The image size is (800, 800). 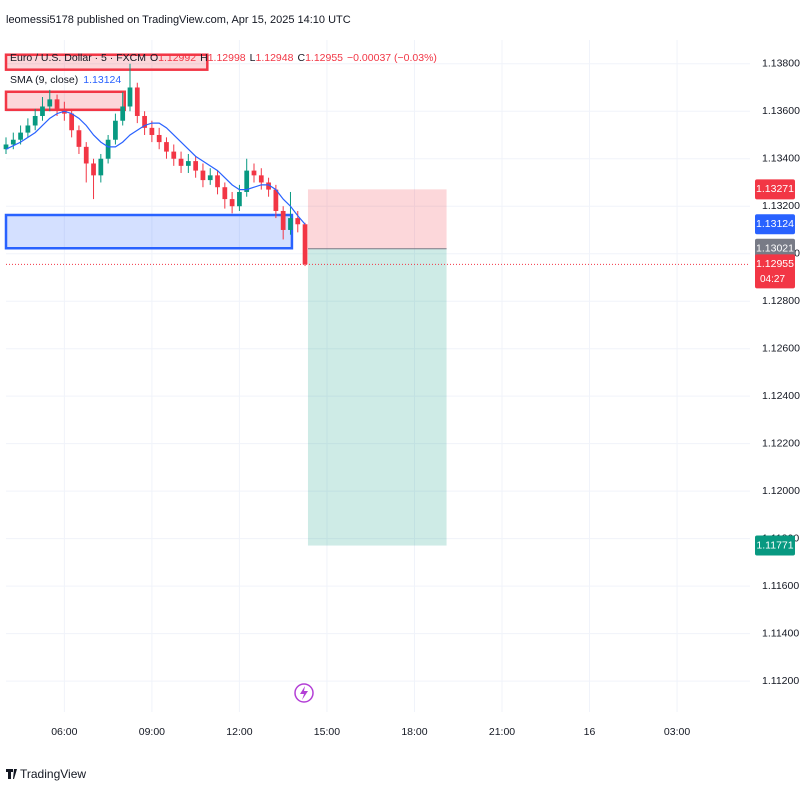 I want to click on x-tick-label: 16, so click(x=590, y=732).